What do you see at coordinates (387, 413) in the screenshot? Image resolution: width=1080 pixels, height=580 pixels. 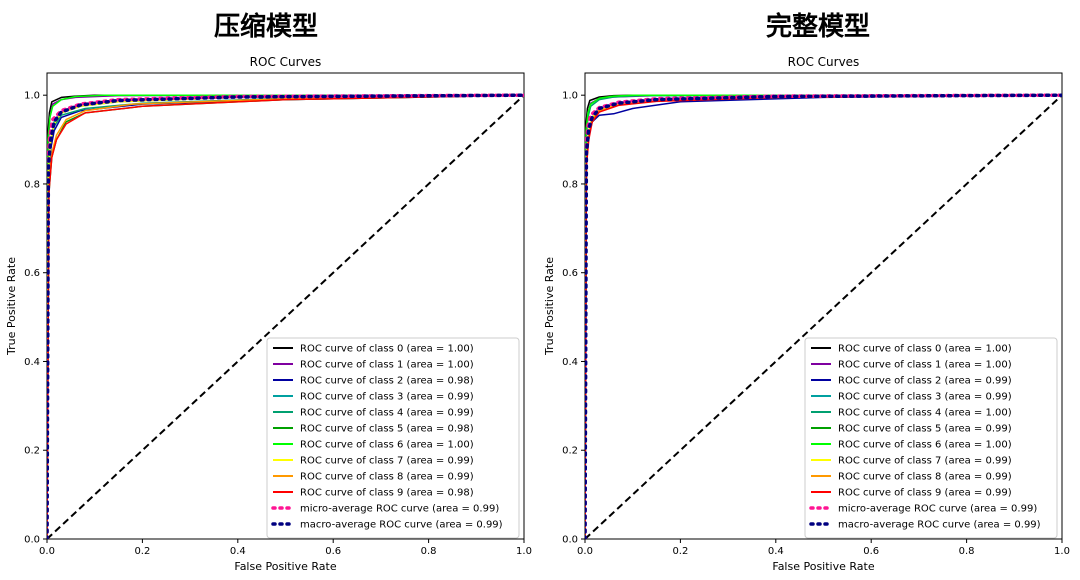 I see `legend-label: ROC curve of class 4 (area = 0.99)` at bounding box center [387, 413].